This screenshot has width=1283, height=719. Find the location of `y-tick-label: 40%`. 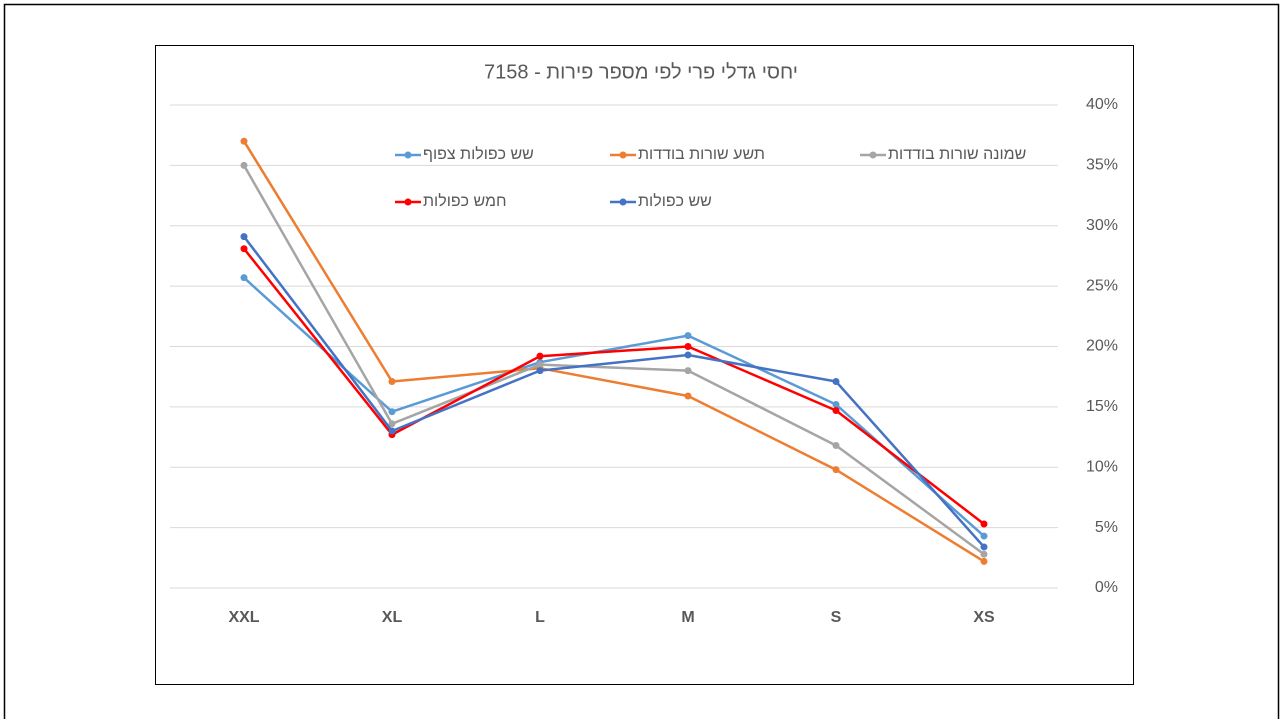

y-tick-label: 40% is located at coordinates (1102, 104).